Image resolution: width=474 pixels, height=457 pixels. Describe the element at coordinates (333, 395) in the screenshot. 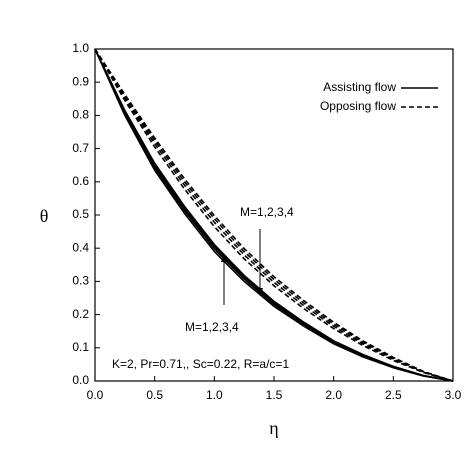

I see `x-tick-label: 2.0` at that location.